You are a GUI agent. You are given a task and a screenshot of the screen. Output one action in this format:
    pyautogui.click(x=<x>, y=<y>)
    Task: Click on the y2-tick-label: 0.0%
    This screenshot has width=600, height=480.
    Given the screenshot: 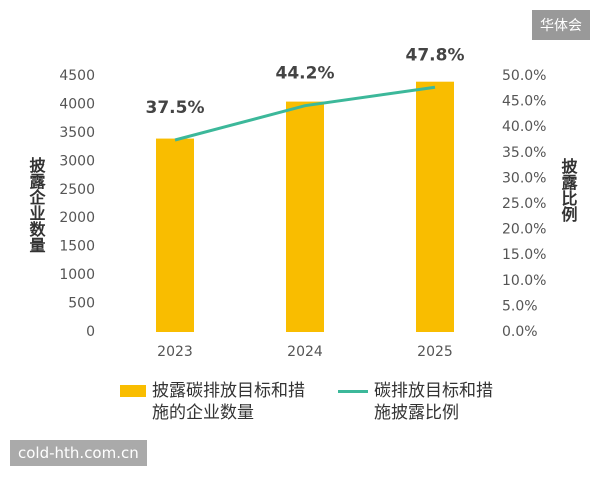 What is the action you would take?
    pyautogui.click(x=520, y=332)
    